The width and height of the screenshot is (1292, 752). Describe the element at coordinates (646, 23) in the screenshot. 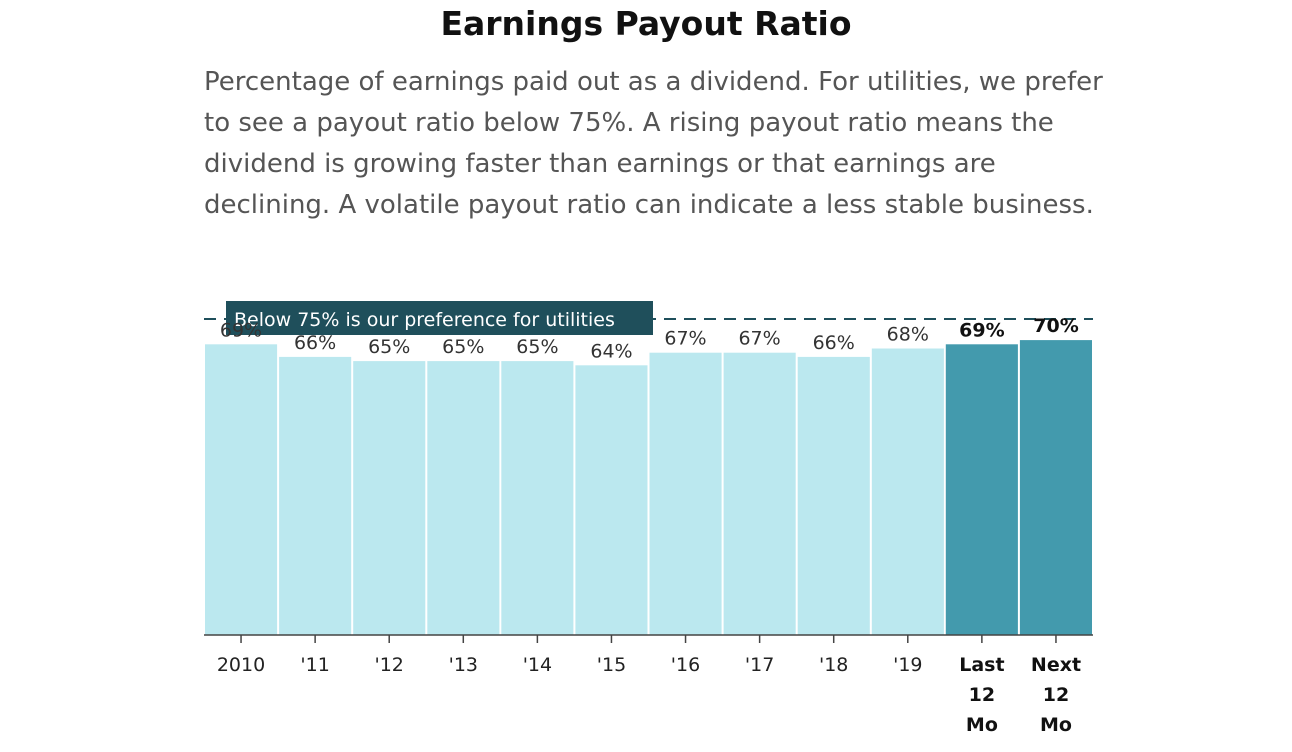

I see `chart-title: Earnings Payout Ratio` at that location.